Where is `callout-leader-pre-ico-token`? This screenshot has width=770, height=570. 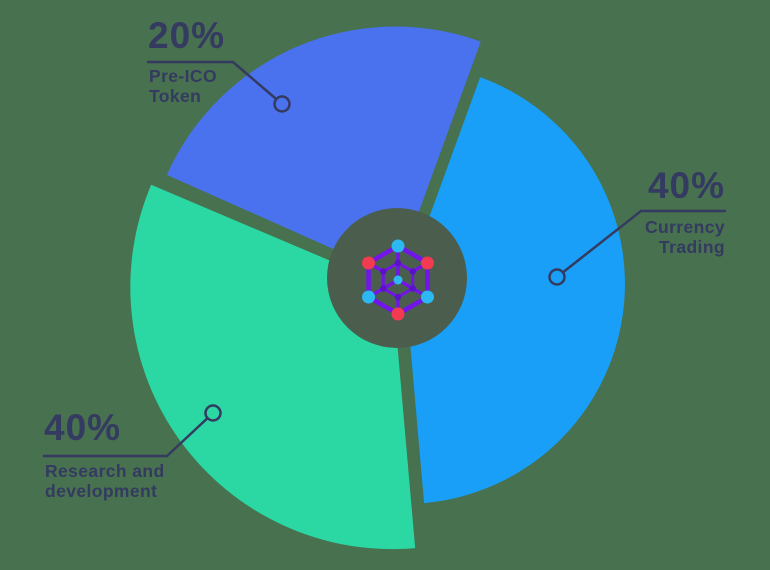
callout-leader-pre-ico-token is located at coordinates (254, 80).